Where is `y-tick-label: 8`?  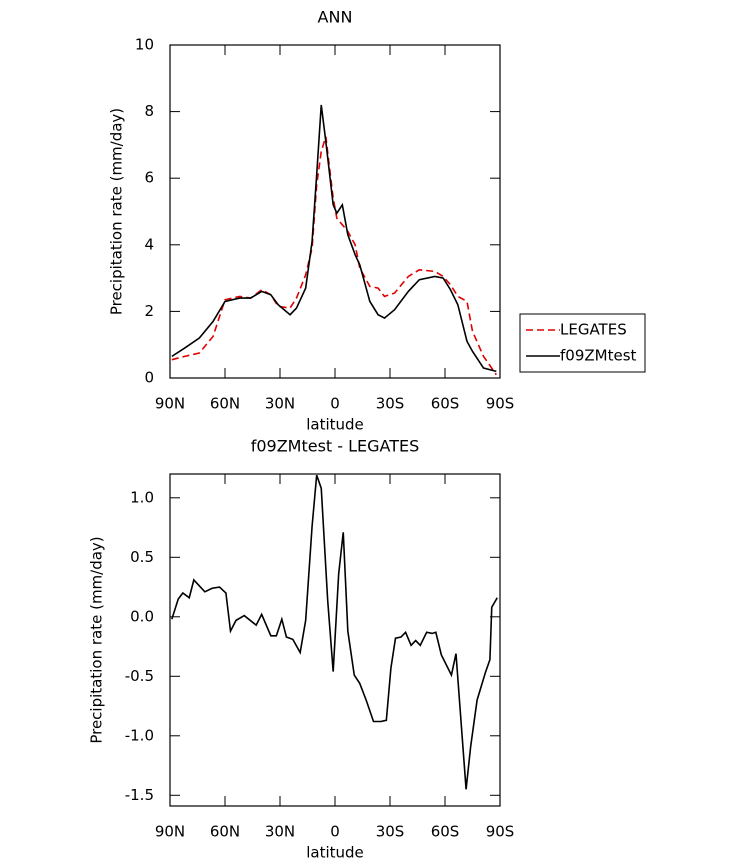 y-tick-label: 8 is located at coordinates (149, 111).